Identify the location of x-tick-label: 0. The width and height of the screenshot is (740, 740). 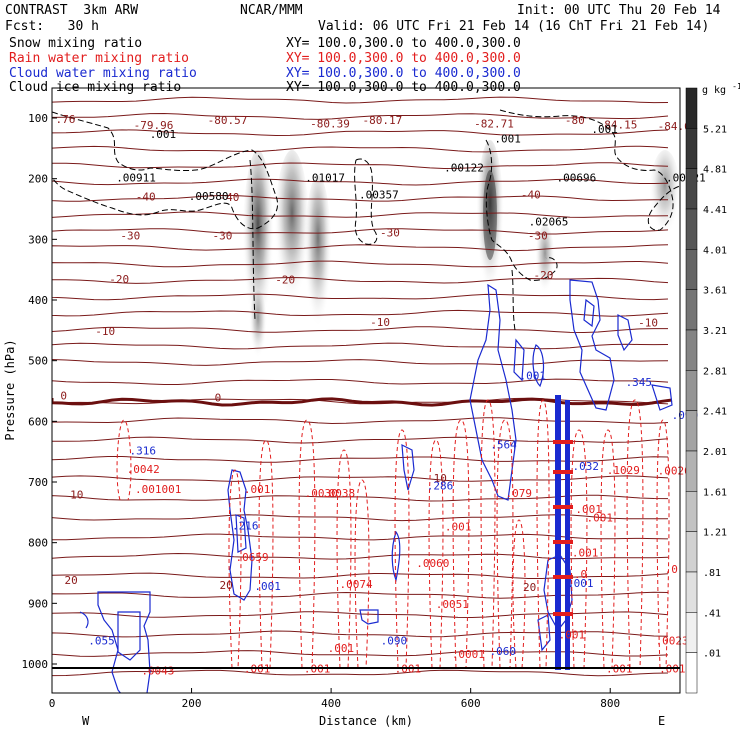
(52, 703).